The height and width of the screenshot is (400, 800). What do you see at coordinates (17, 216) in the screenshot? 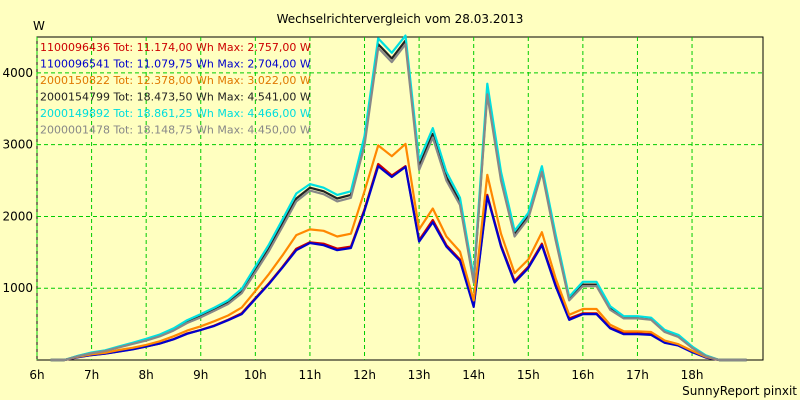
I see `y-tick-label: 2000` at bounding box center [17, 216].